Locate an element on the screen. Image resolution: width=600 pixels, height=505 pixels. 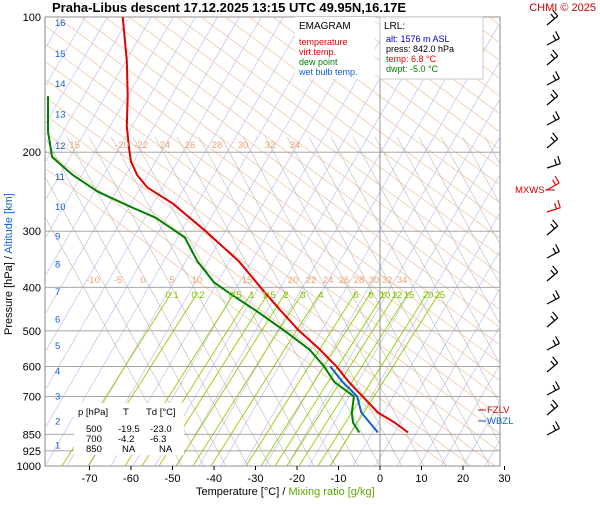
altitude-tick-label: 4 is located at coordinates (57, 372).